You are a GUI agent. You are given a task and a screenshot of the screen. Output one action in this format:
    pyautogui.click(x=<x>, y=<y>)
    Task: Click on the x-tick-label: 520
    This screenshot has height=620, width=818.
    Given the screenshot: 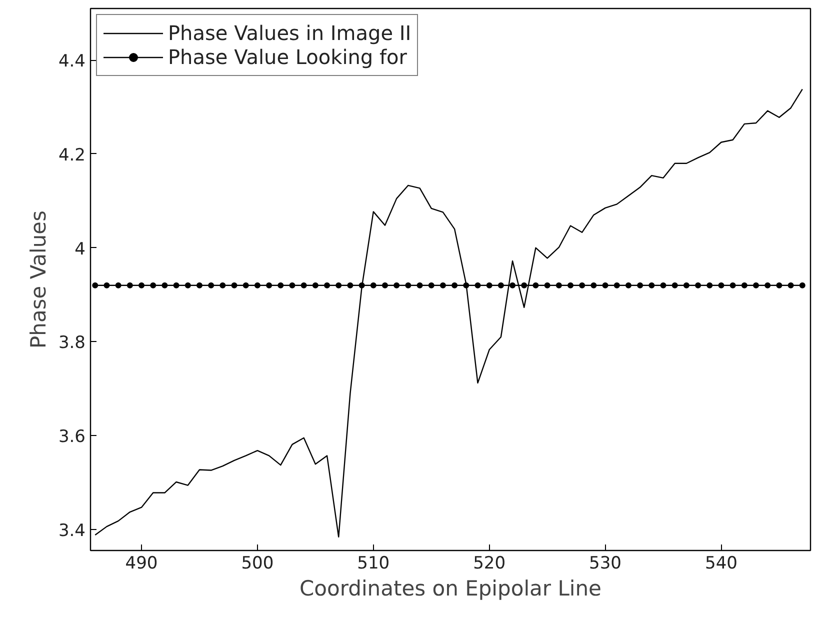 What is the action you would take?
    pyautogui.click(x=489, y=564)
    